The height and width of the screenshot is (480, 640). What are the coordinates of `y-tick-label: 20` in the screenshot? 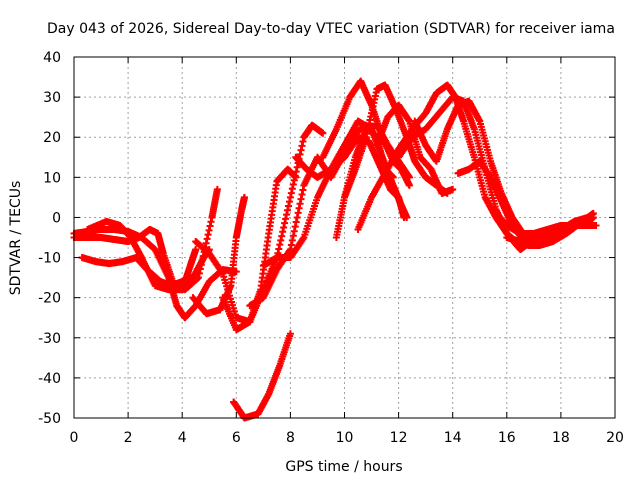 It's located at (52, 138).